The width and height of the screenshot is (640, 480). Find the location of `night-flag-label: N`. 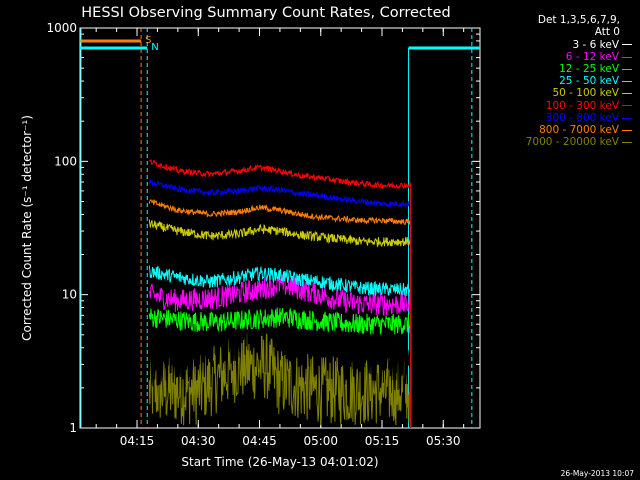

night-flag-label: N is located at coordinates (154, 47).